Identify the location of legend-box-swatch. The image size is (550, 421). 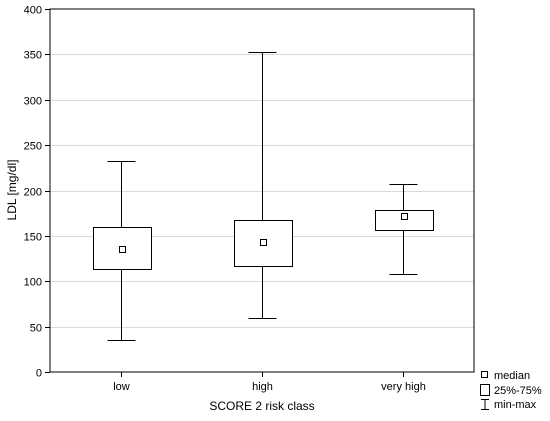
(485, 390).